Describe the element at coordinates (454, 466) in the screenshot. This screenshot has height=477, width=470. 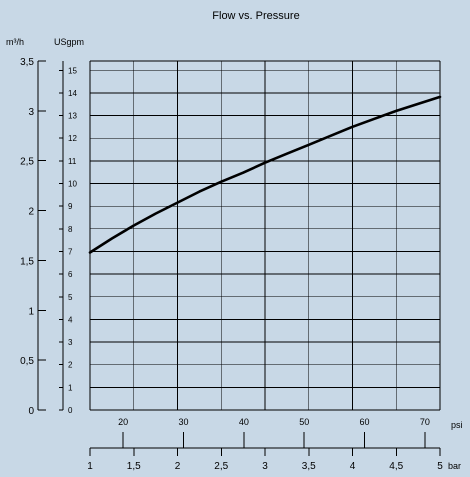
I see `bar-axis-unit: bar` at that location.